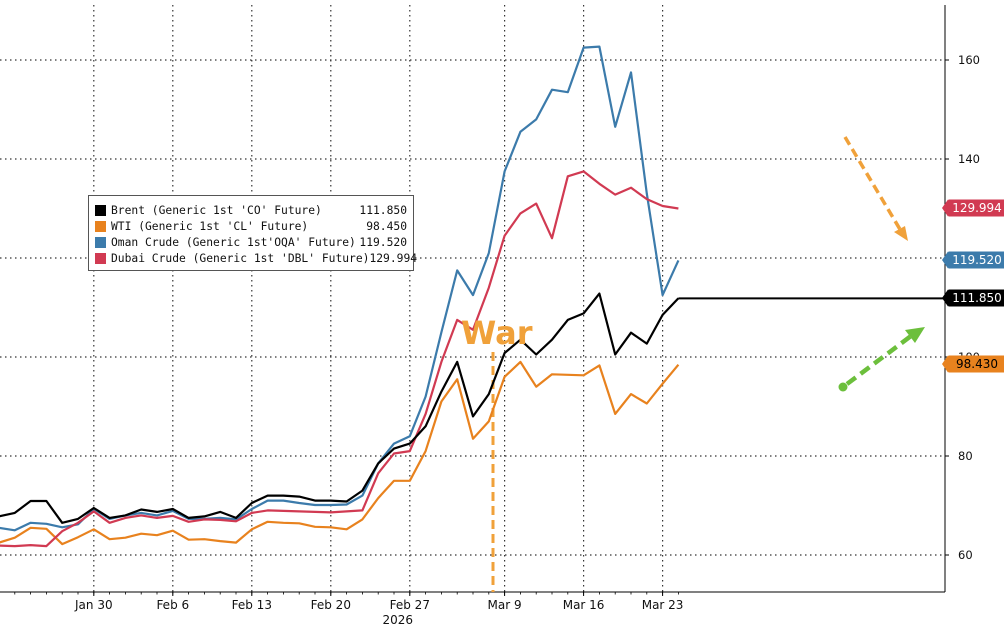  Describe the element at coordinates (331, 605) in the screenshot. I see `x-tick-label: Feb 20` at that location.